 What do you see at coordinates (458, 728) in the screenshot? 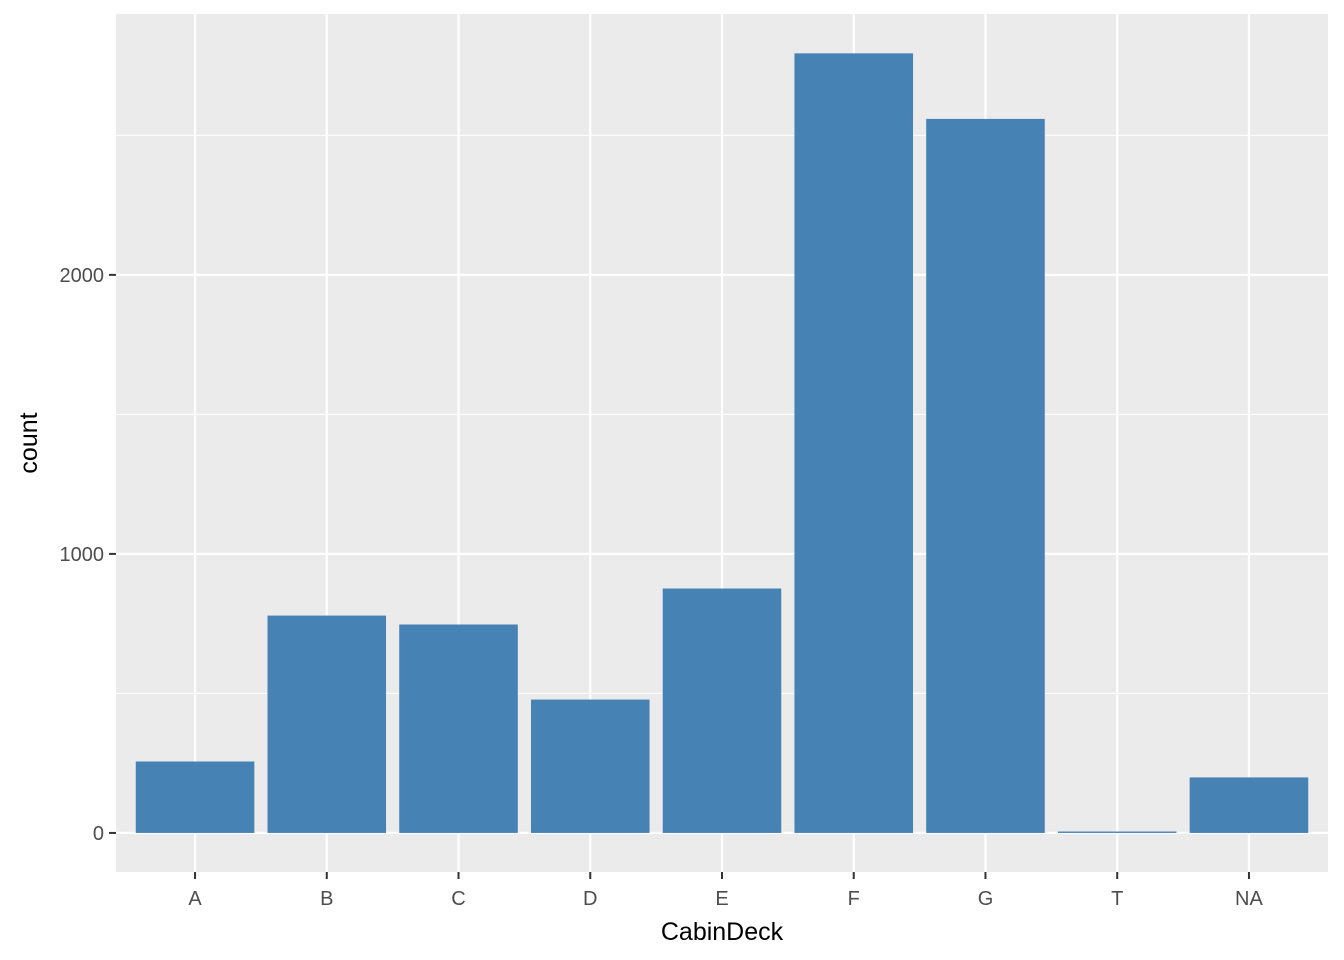
I see `bar-c` at bounding box center [458, 728].